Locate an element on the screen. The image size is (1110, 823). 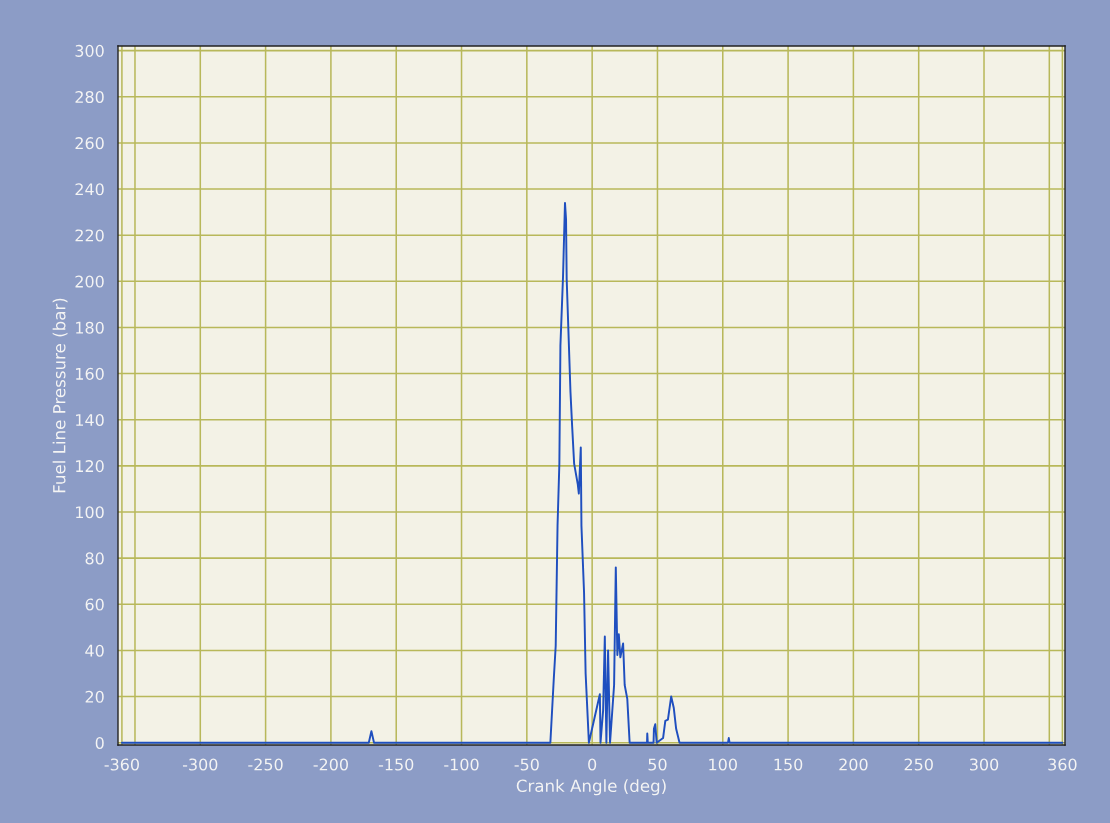
x-tick-label: 50 is located at coordinates (657, 764).